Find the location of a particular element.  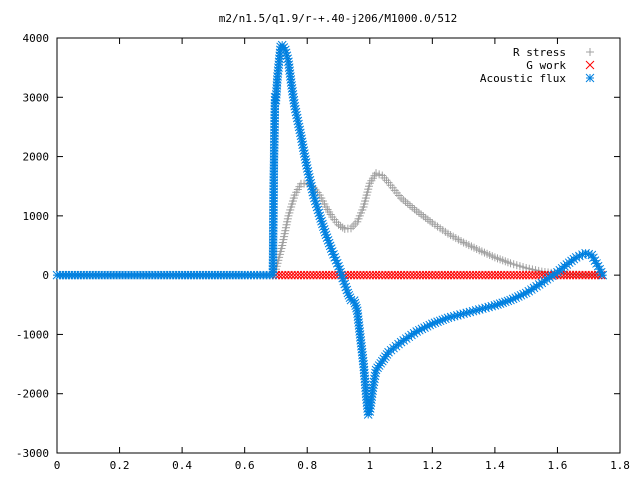

legend-label: R stress is located at coordinates (539, 52).